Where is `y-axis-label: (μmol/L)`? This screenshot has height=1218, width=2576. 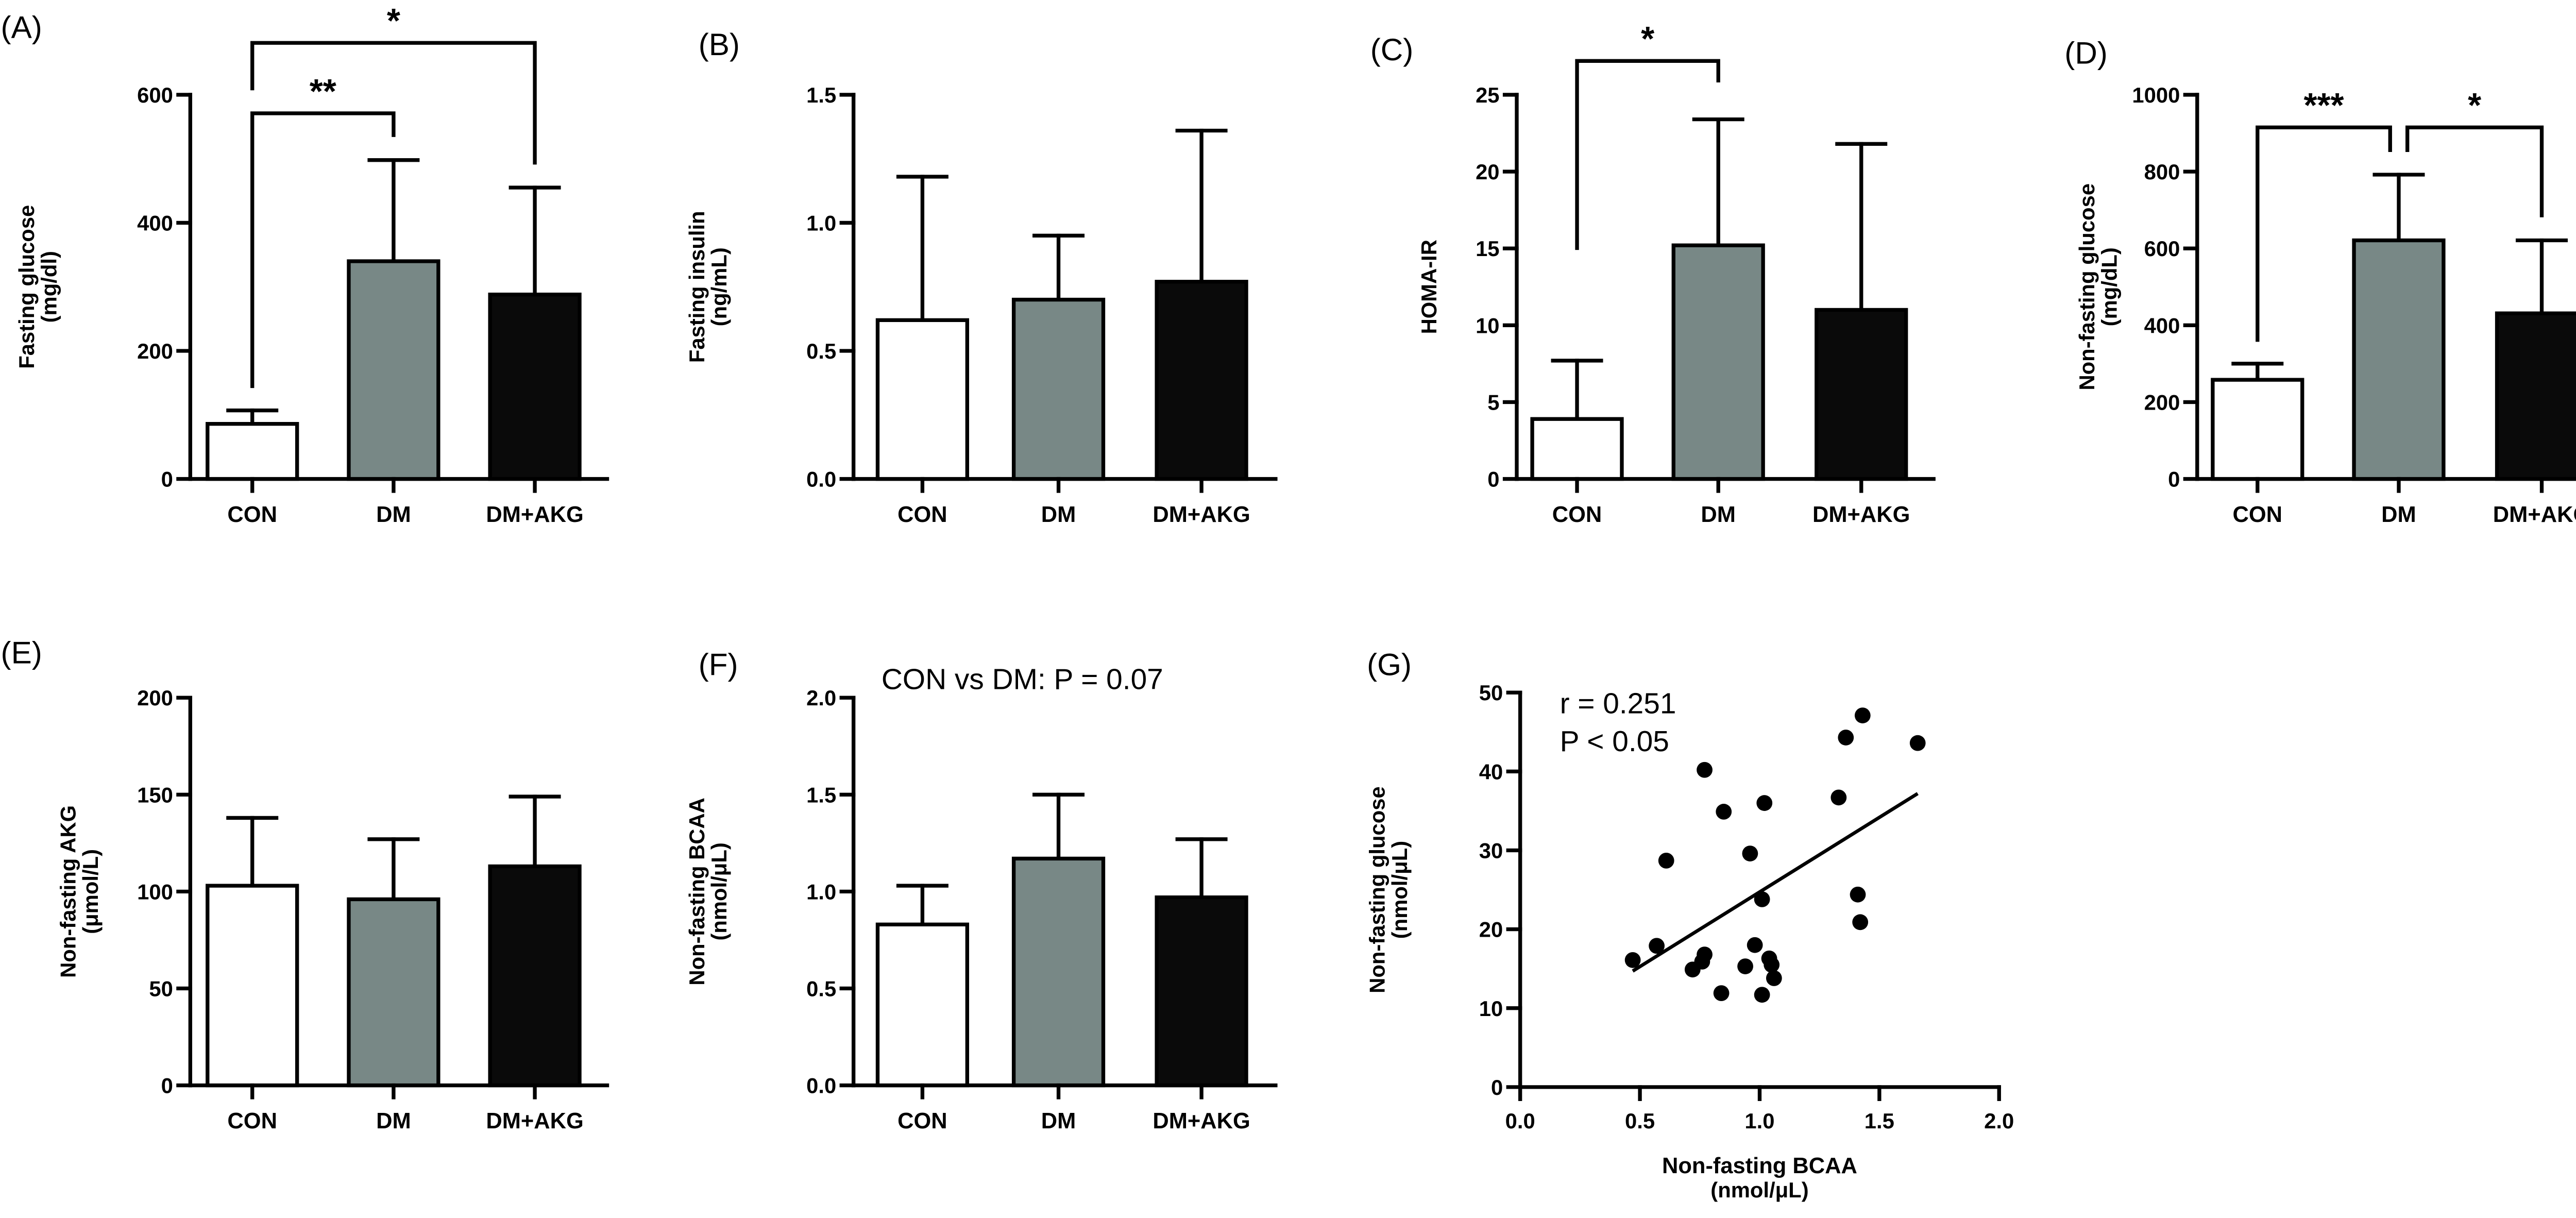 y-axis-label: (μmol/L) is located at coordinates (90, 892).